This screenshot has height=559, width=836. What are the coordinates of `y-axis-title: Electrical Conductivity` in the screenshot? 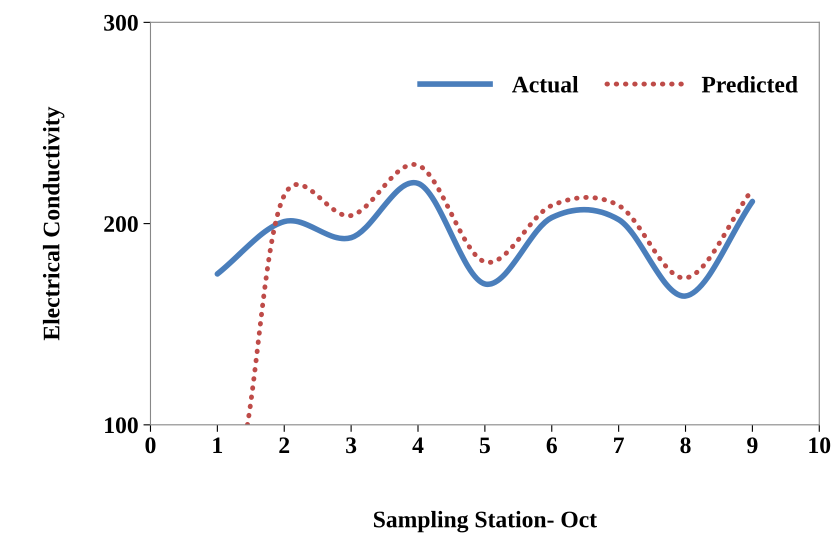 It's located at (53, 223).